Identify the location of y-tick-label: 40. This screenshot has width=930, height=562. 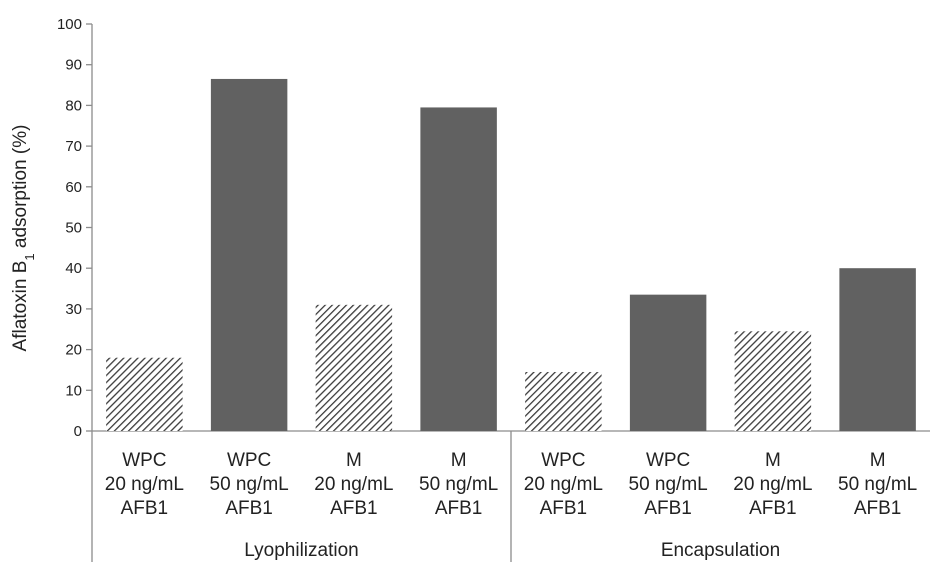
(73, 268).